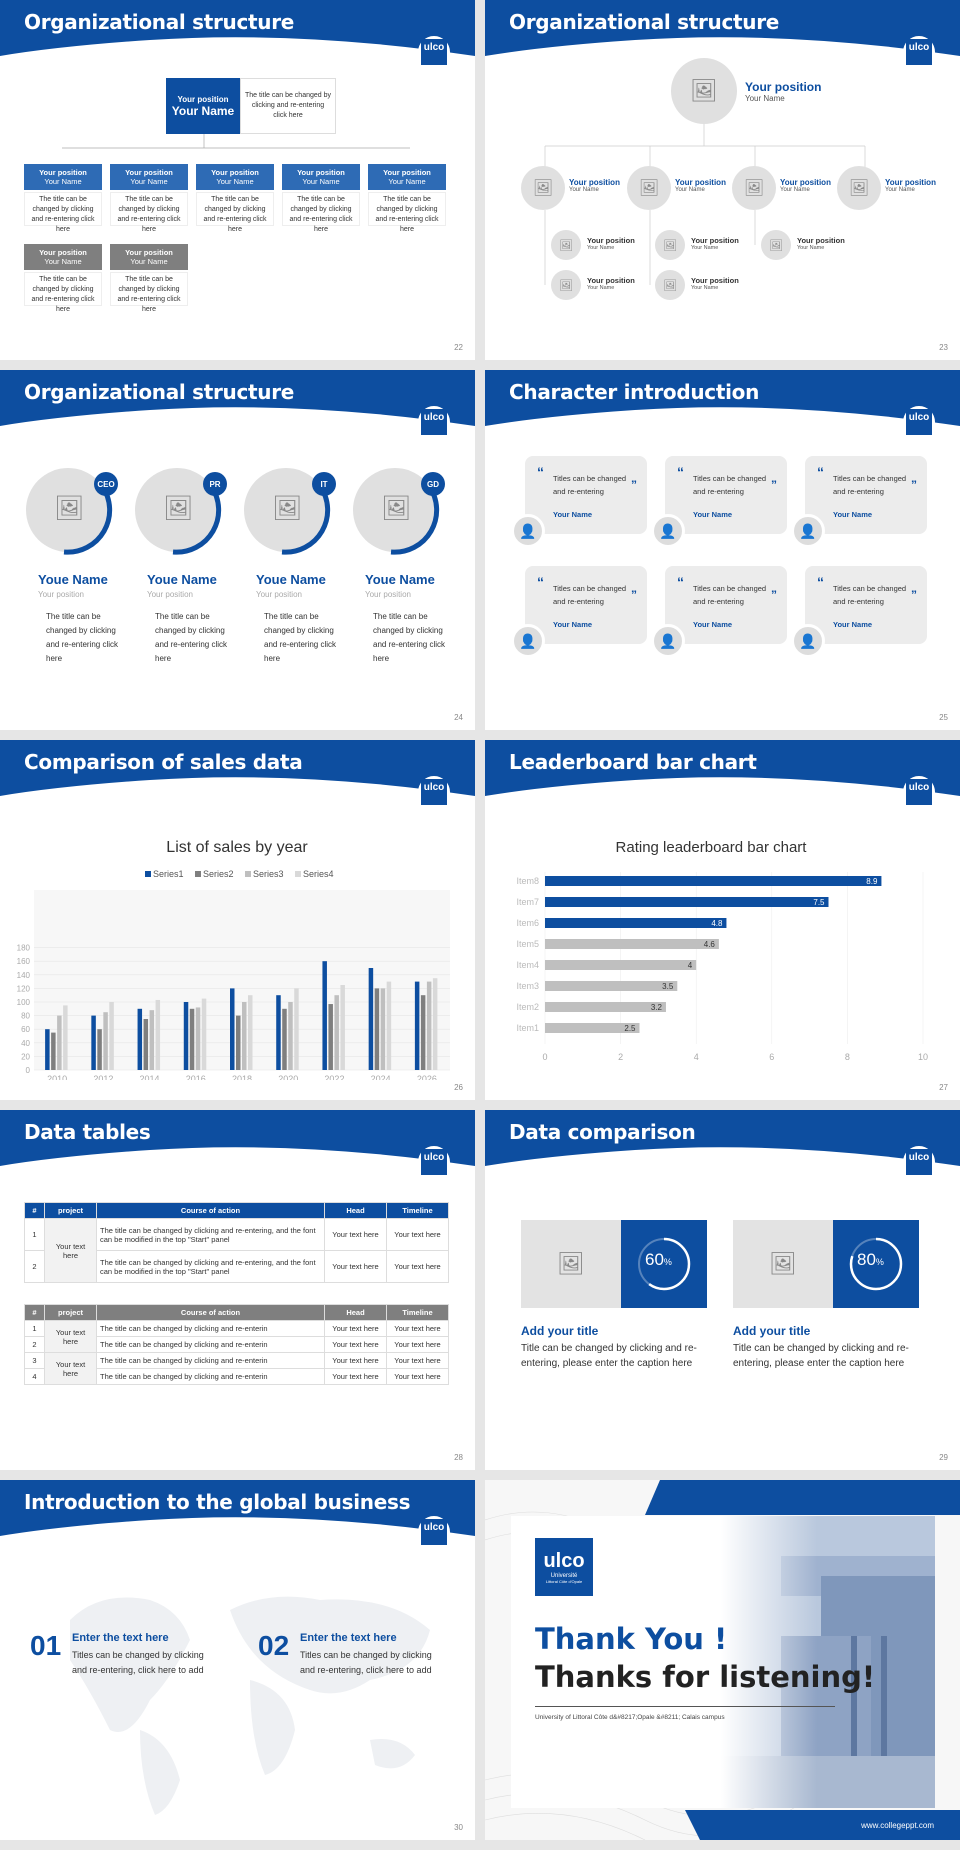 The image size is (960, 1850). What do you see at coordinates (715, 243) in the screenshot?
I see `person-label: Your position Your Name` at bounding box center [715, 243].